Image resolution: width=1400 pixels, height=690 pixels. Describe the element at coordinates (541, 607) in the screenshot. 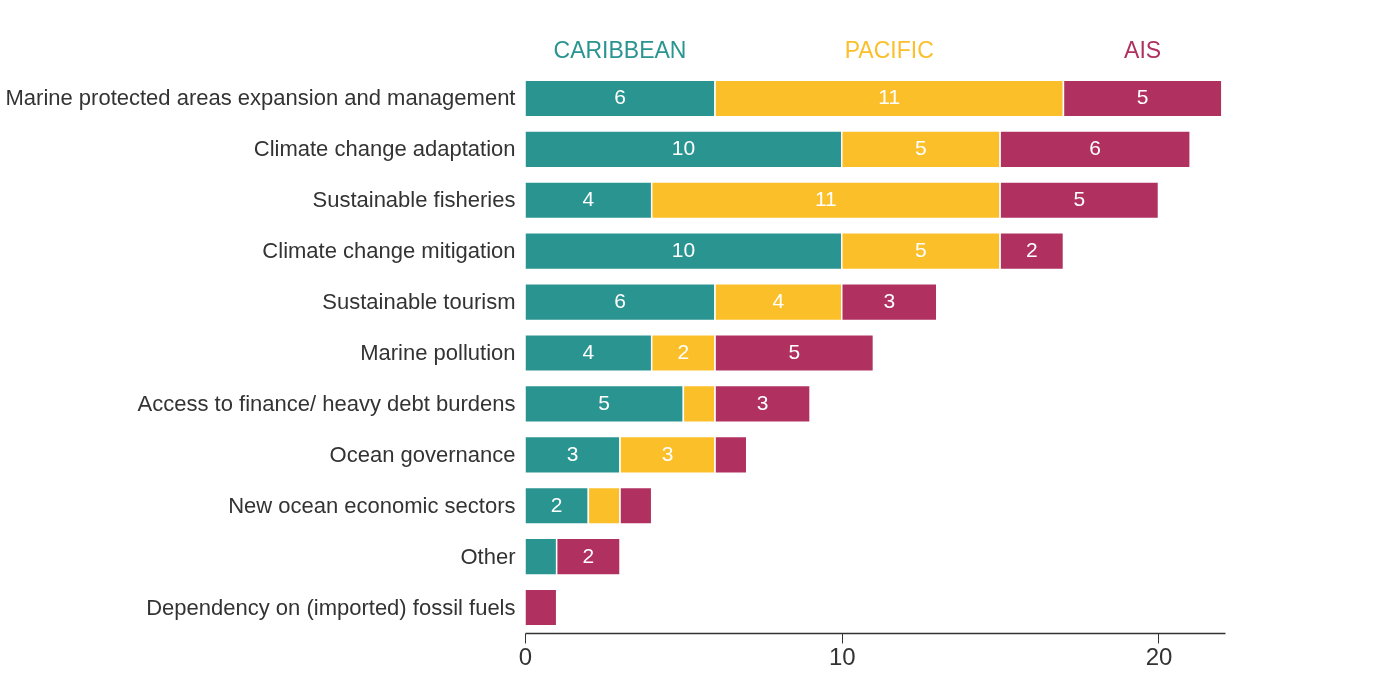

I see `bar` at that location.